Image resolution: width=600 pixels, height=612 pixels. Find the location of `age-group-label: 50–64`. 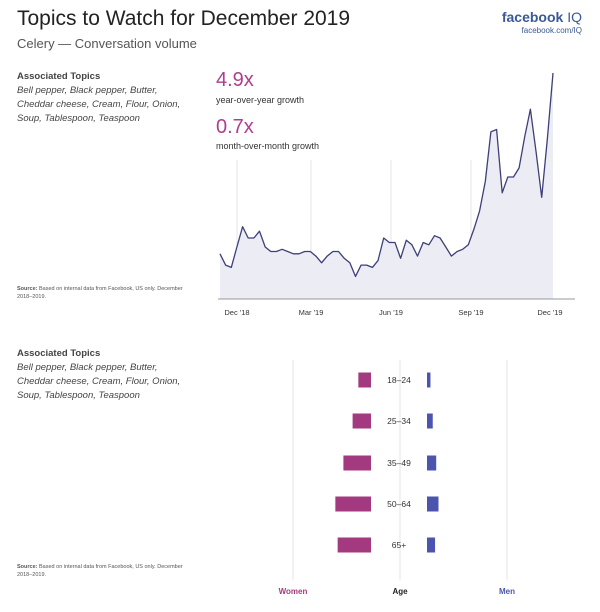

age-group-label: 50–64 is located at coordinates (399, 504).